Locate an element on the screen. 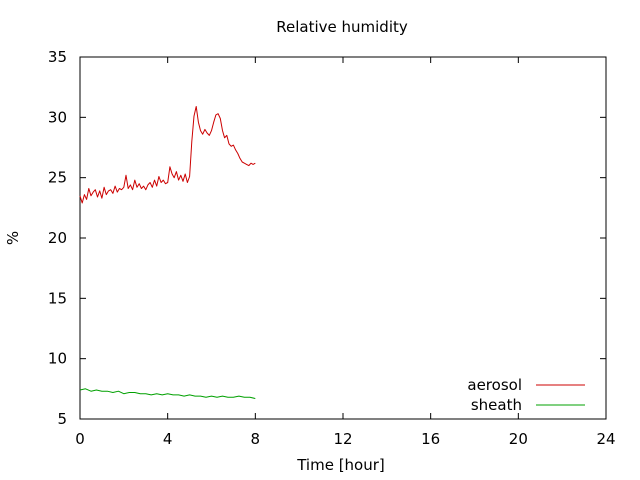 The image size is (640, 480). x-tick-label: 20 is located at coordinates (518, 439).